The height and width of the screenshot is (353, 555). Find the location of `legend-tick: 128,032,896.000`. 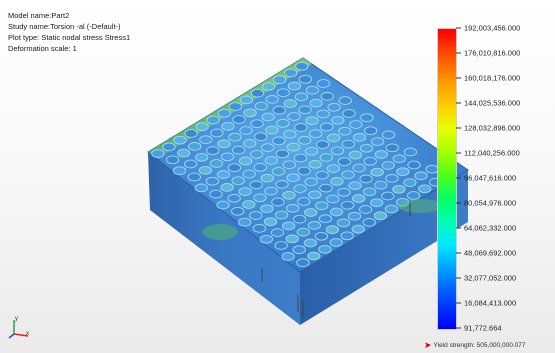

legend-tick: 128,032,896.000 is located at coordinates (488, 128).